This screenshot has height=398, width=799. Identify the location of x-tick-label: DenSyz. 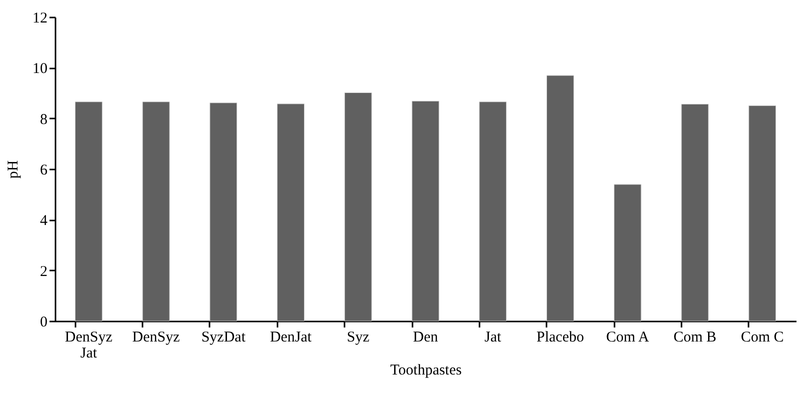
(156, 338).